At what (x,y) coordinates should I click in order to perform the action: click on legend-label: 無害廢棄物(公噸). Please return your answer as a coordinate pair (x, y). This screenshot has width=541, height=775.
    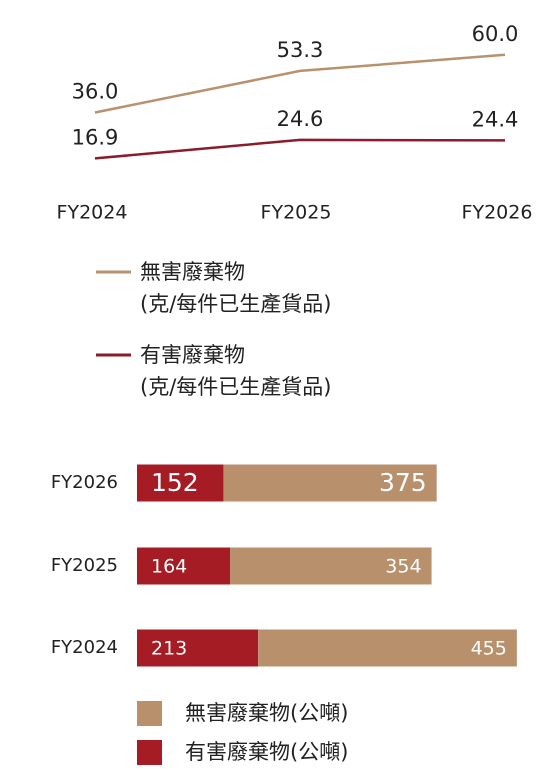
    Looking at the image, I should click on (267, 713).